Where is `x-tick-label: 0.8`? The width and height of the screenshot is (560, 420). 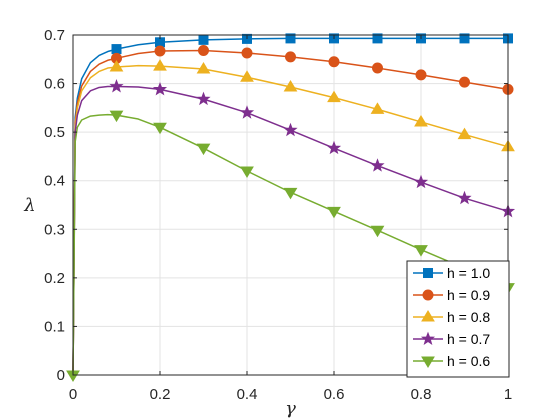 x-tick-label: 0.8 is located at coordinates (421, 394).